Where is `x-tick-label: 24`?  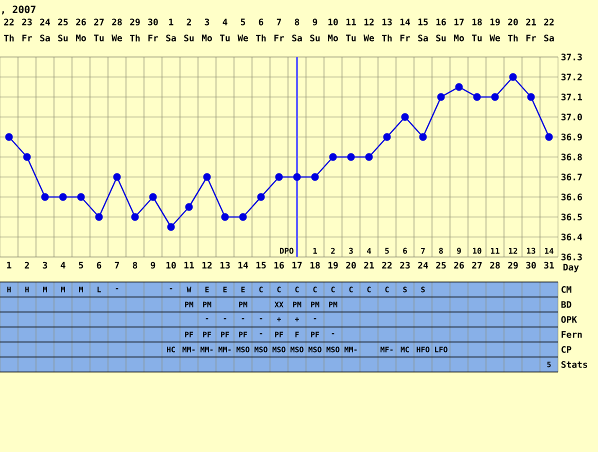 x-tick-label: 24 is located at coordinates (423, 265).